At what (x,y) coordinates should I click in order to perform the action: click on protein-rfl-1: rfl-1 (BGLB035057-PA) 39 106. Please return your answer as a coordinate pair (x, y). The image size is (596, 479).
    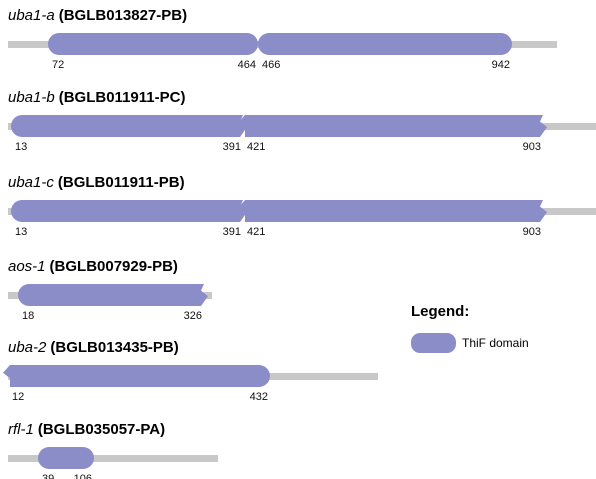
    Looking at the image, I should click on (113, 450).